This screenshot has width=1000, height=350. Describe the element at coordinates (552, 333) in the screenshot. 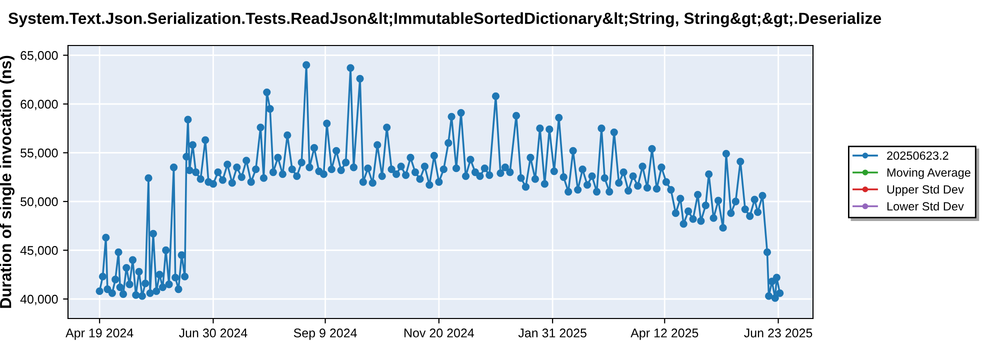

I see `x-tick-label: Jan 31 2025` at that location.